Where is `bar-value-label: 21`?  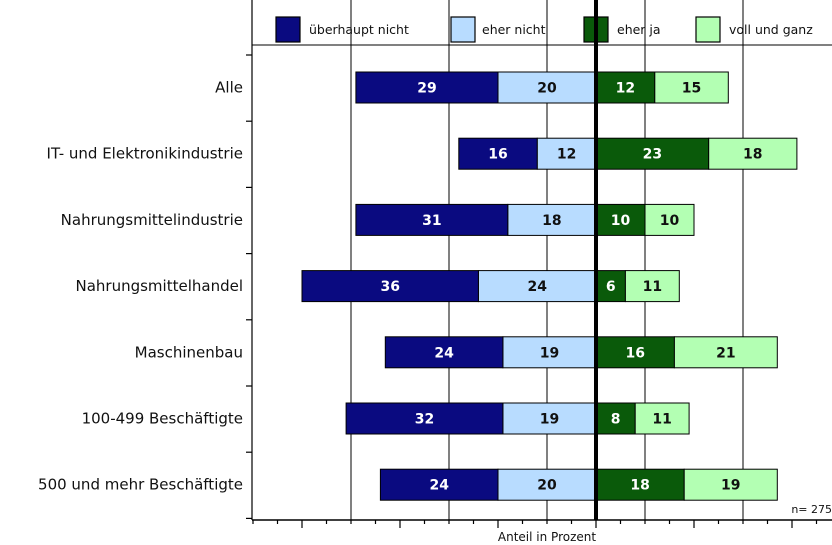
bar-value-label: 21 is located at coordinates (725, 353).